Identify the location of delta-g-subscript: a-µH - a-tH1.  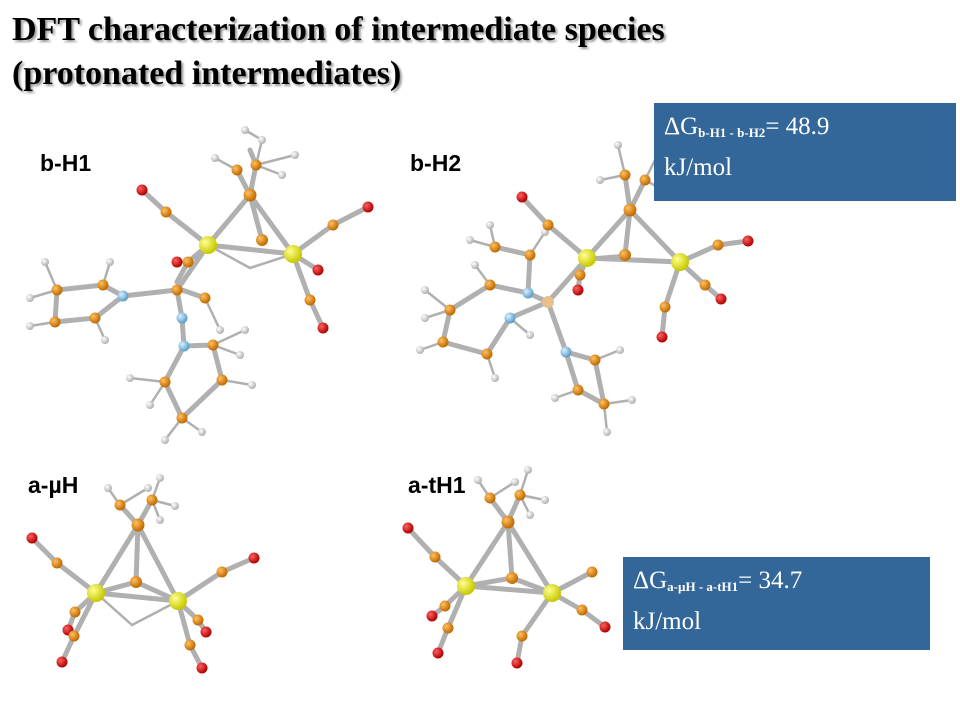
(703, 586).